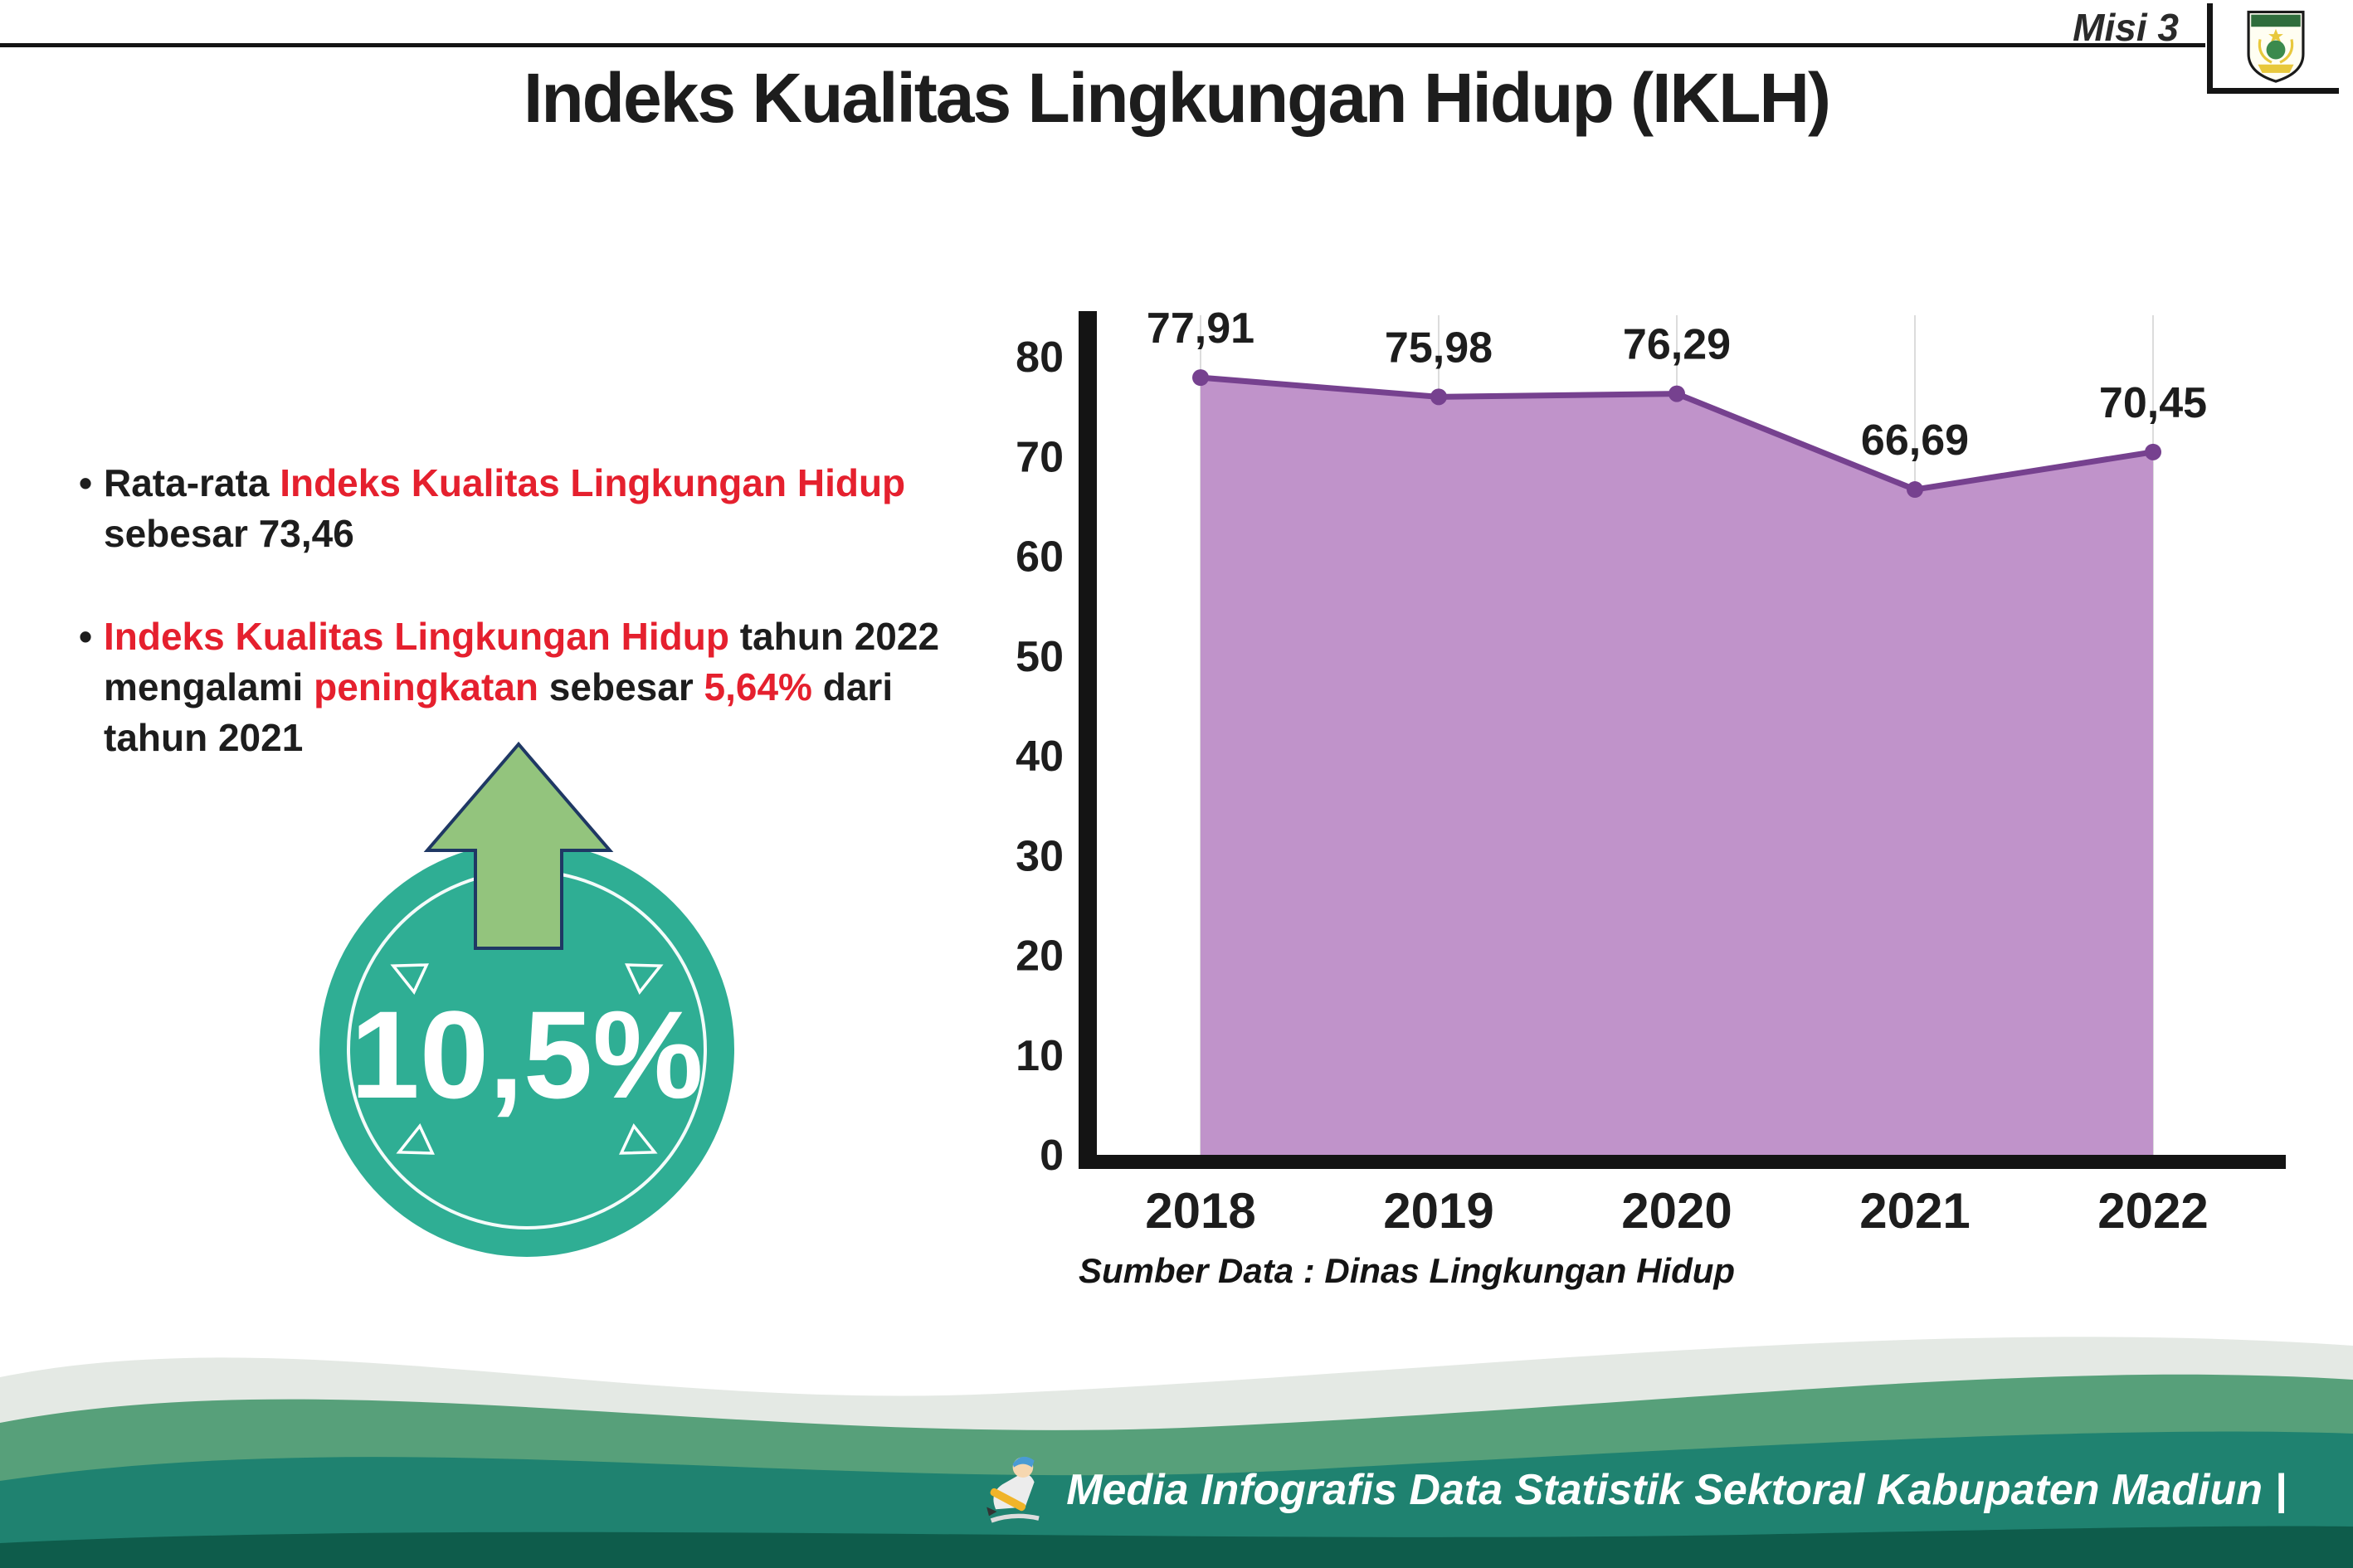  I want to click on y-tick-label: 30, so click(1040, 856).